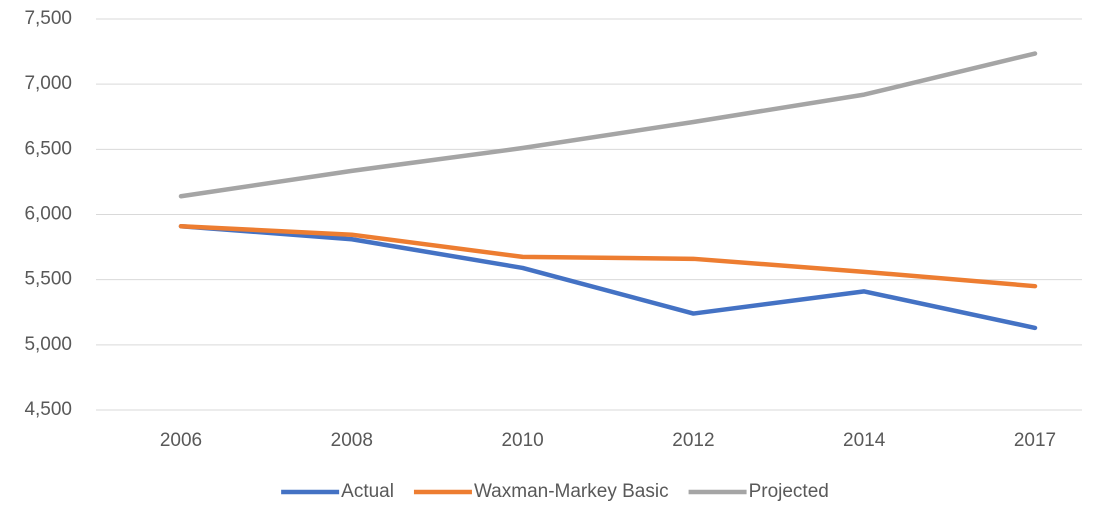  What do you see at coordinates (789, 491) in the screenshot?
I see `legend-label: Projected` at bounding box center [789, 491].